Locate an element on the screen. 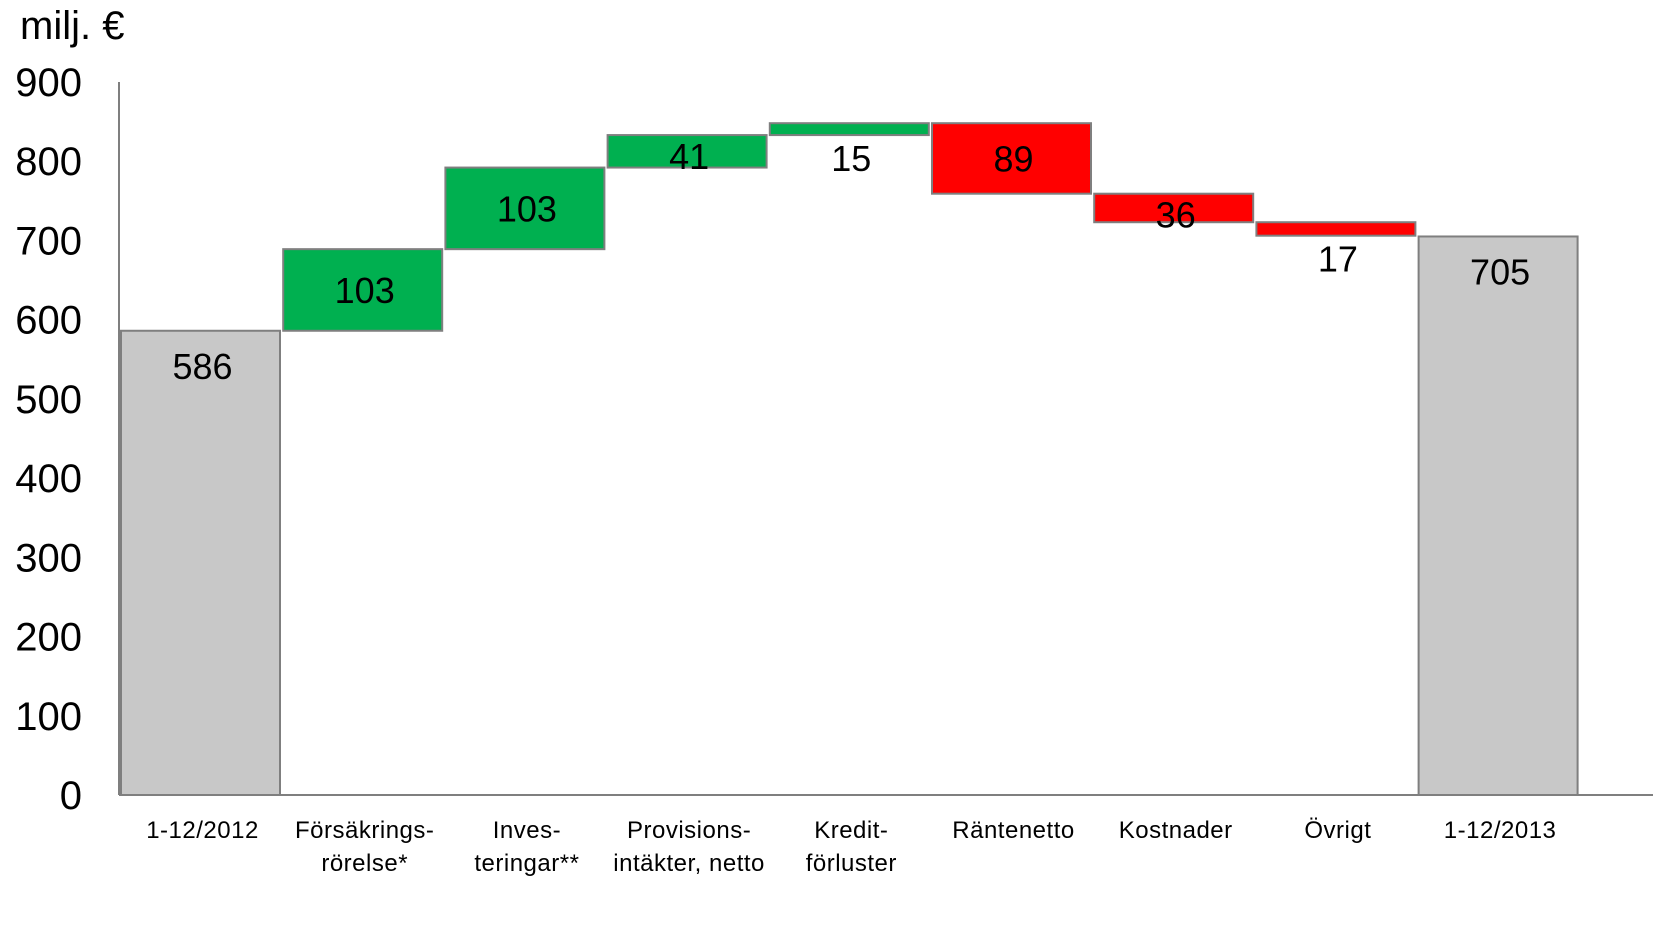 The image size is (1653, 925). y-tick-label: 700 is located at coordinates (48, 241).